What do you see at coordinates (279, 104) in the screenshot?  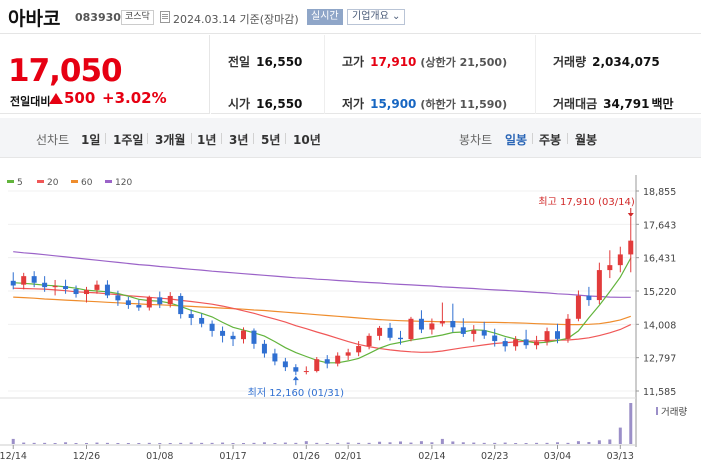 I see `metric-value: 16,550` at bounding box center [279, 104].